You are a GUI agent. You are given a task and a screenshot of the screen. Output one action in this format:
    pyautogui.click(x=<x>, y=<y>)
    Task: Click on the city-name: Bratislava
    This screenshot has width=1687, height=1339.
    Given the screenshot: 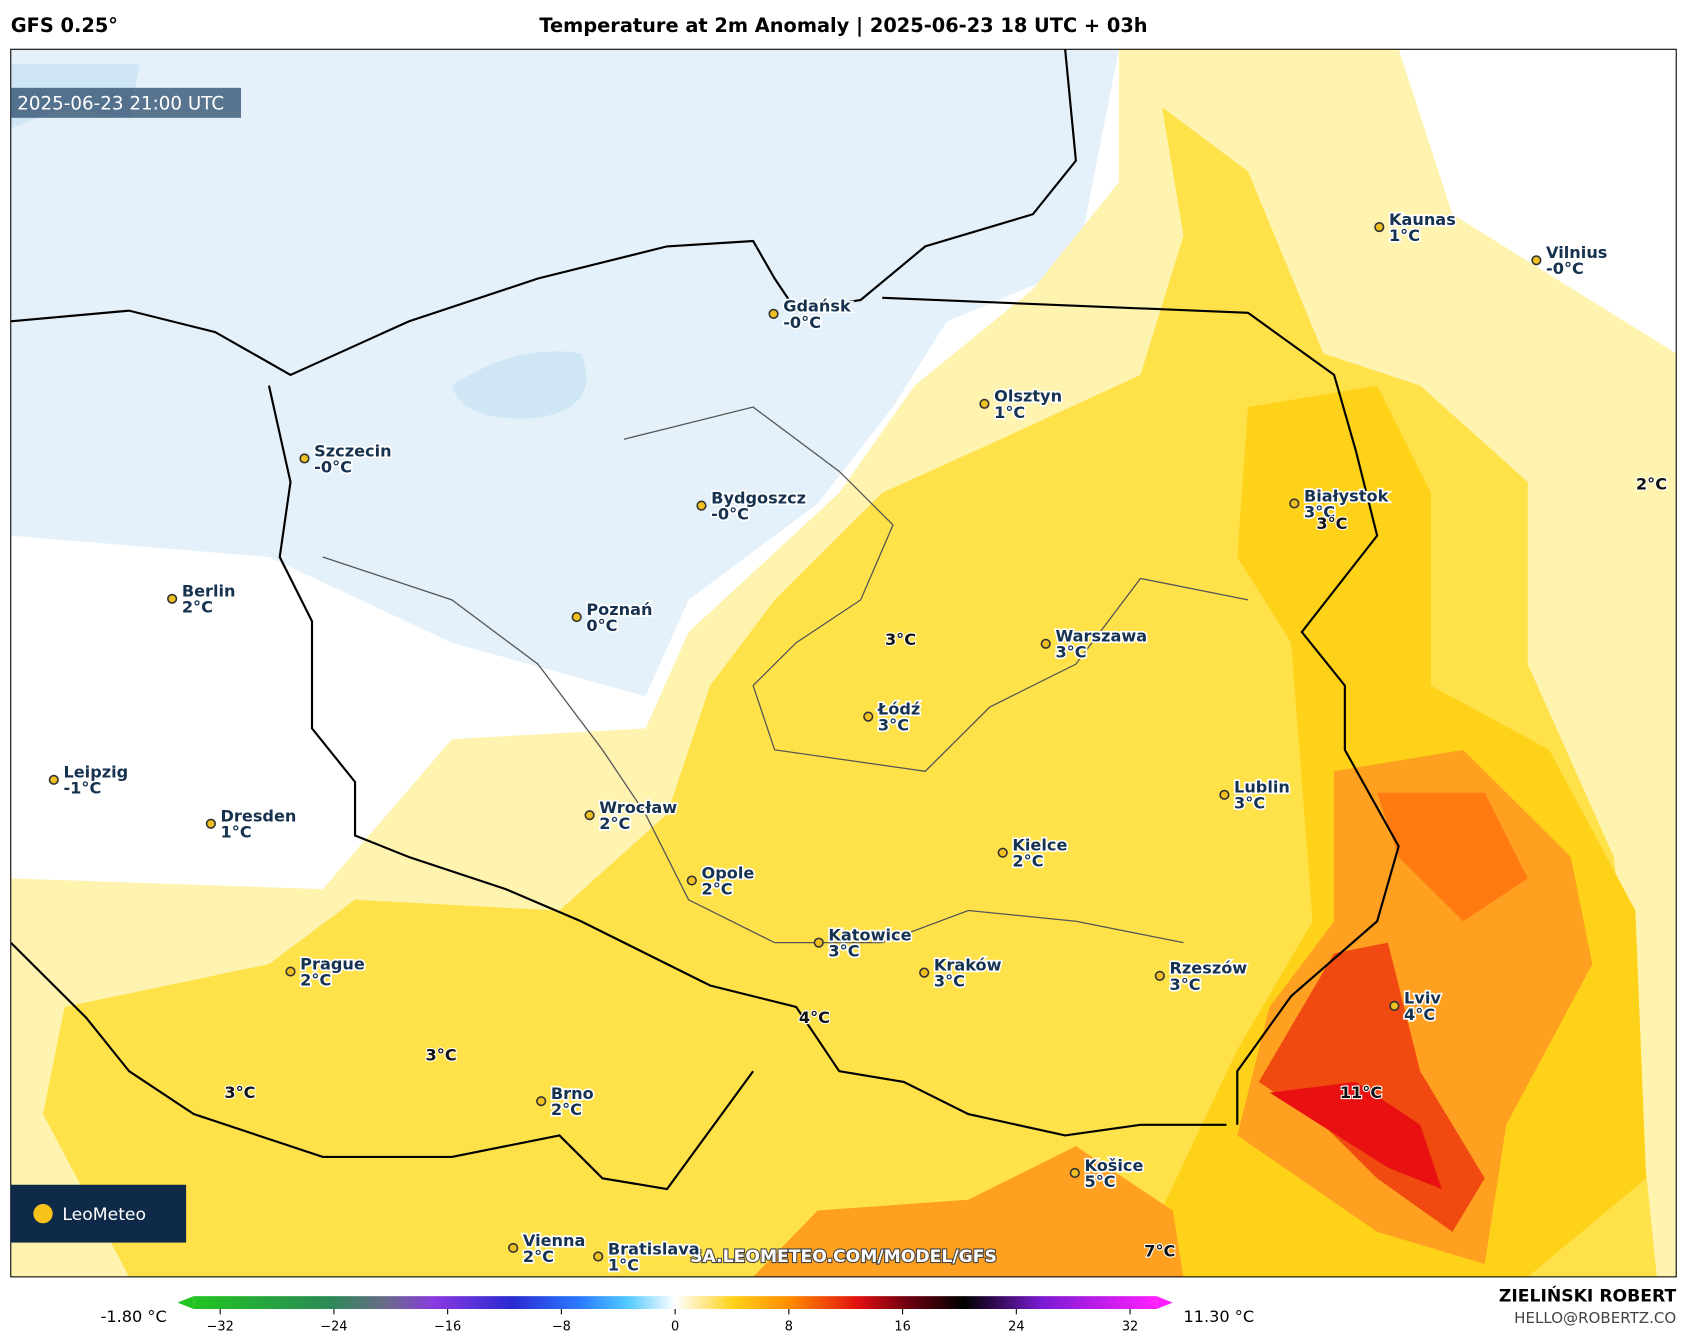 What is the action you would take?
    pyautogui.click(x=654, y=1248)
    